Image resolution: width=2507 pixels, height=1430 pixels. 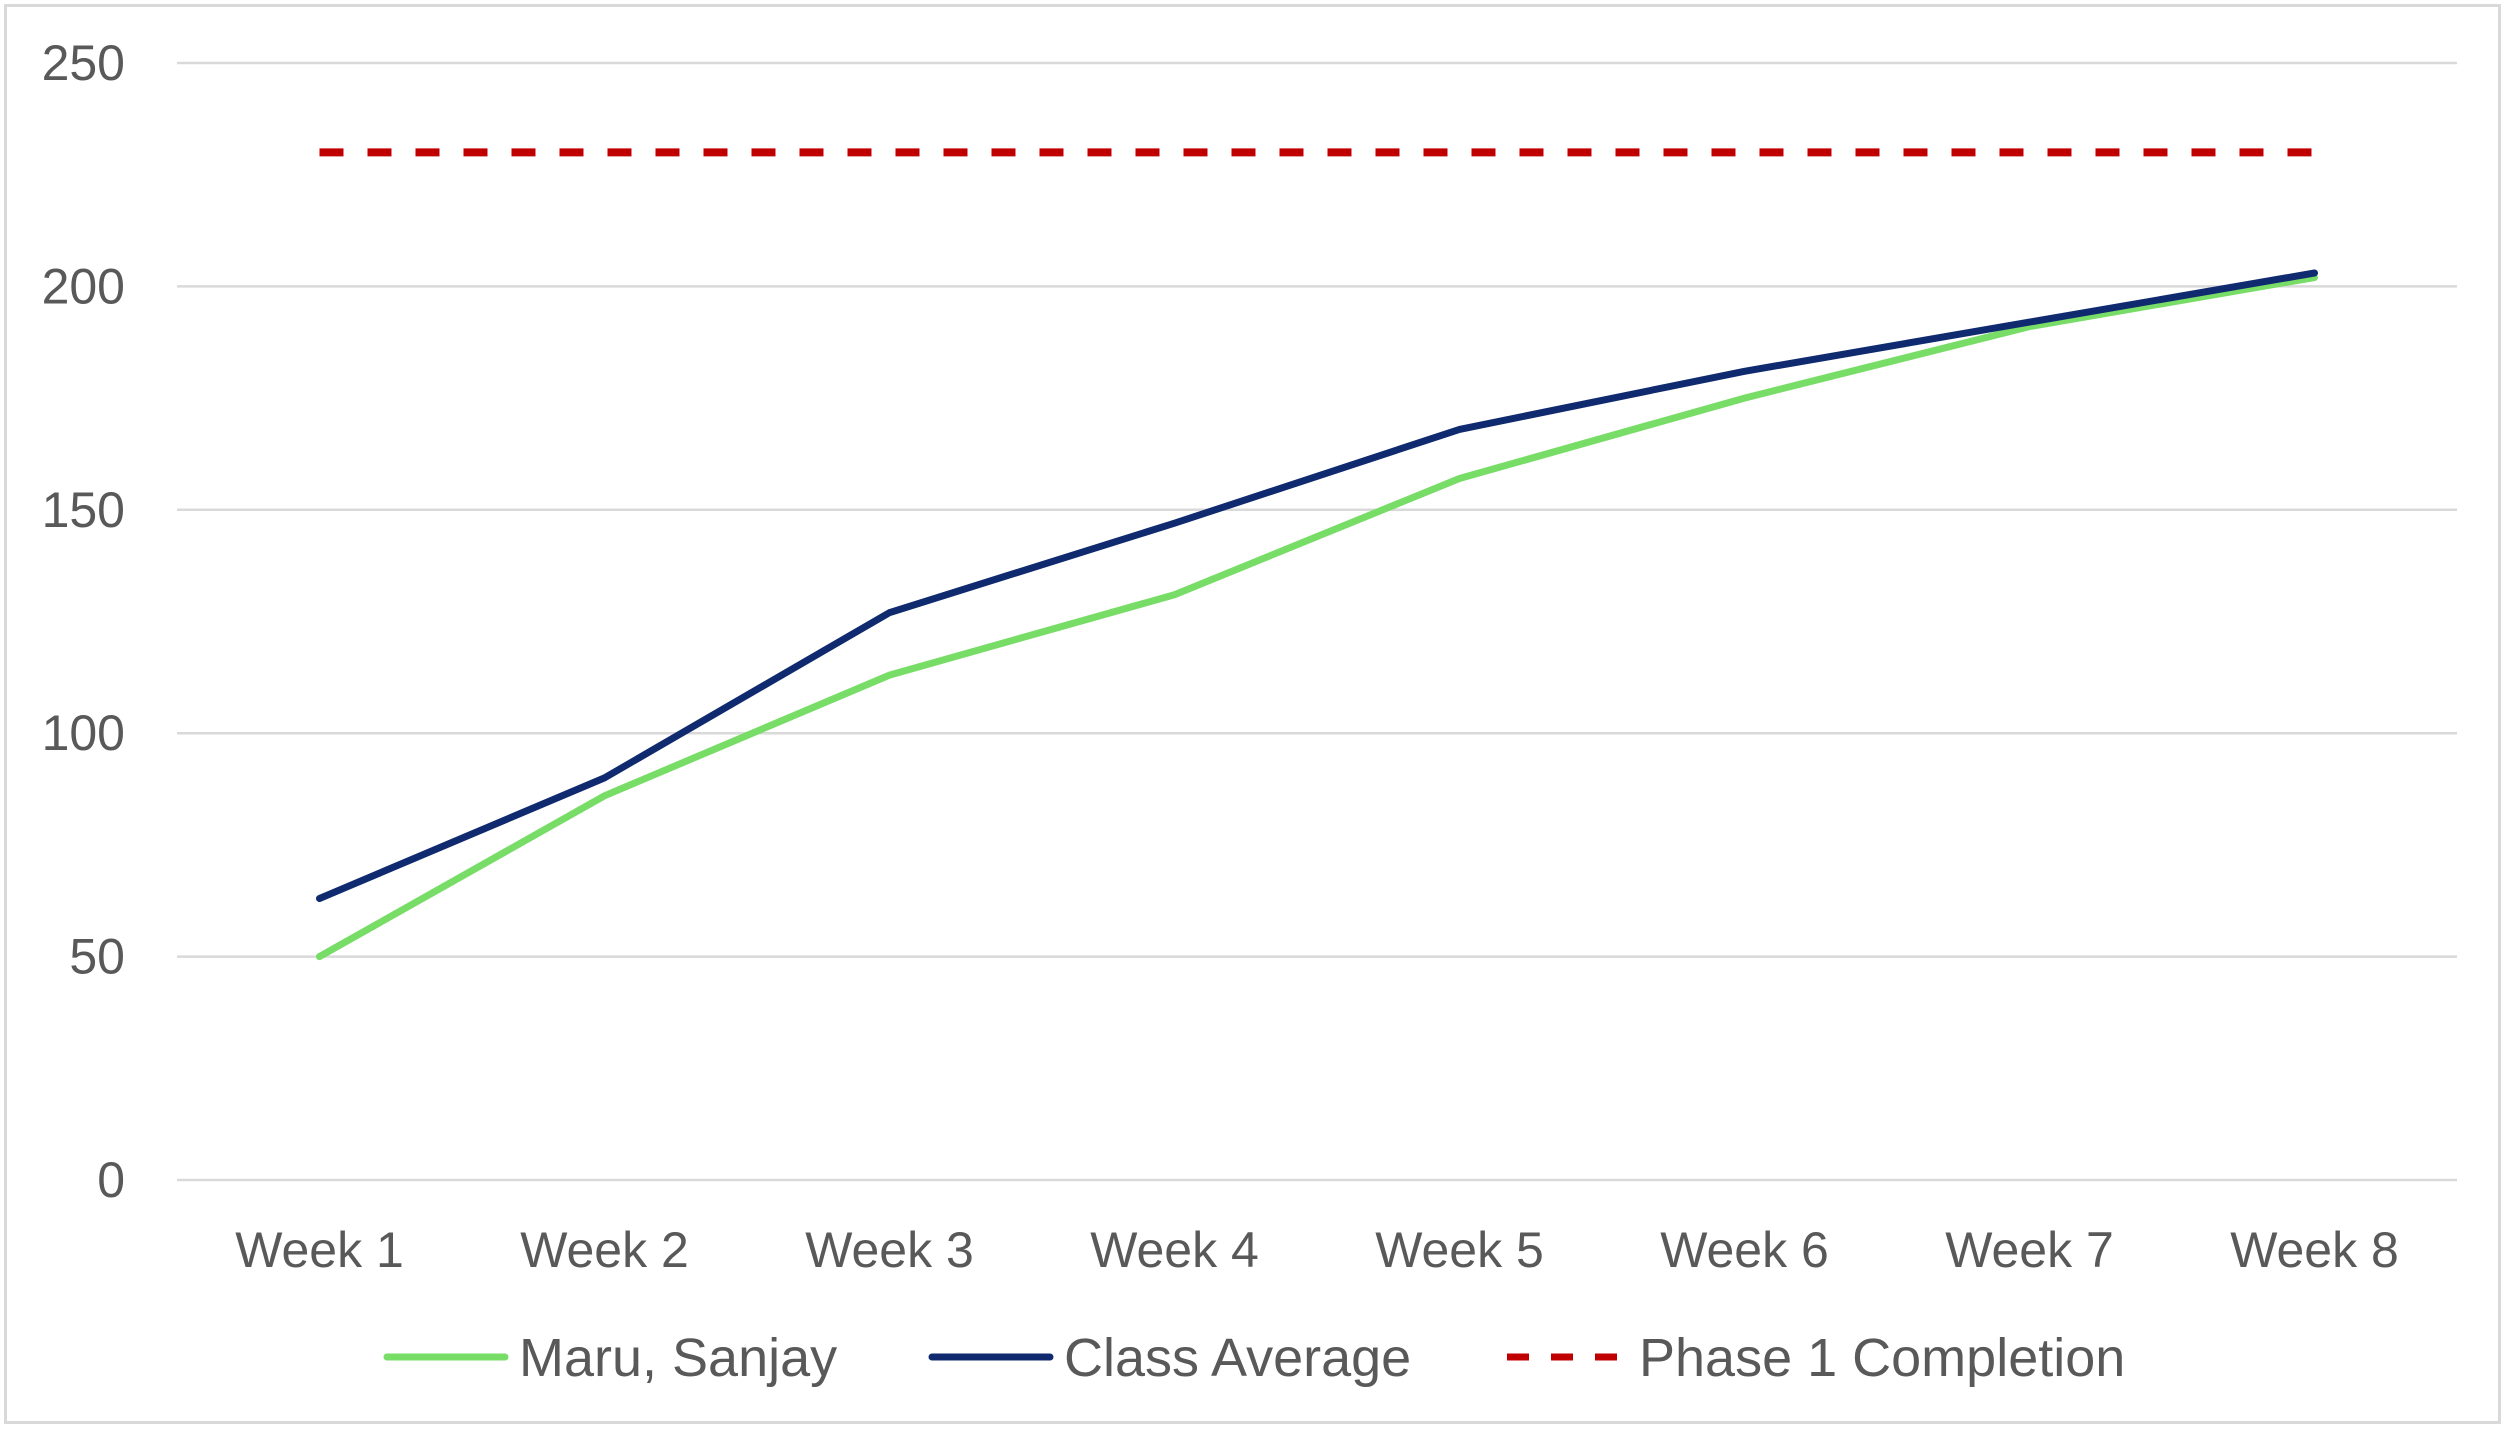 What do you see at coordinates (1459, 1250) in the screenshot?
I see `x-tick-label: Week 5` at bounding box center [1459, 1250].